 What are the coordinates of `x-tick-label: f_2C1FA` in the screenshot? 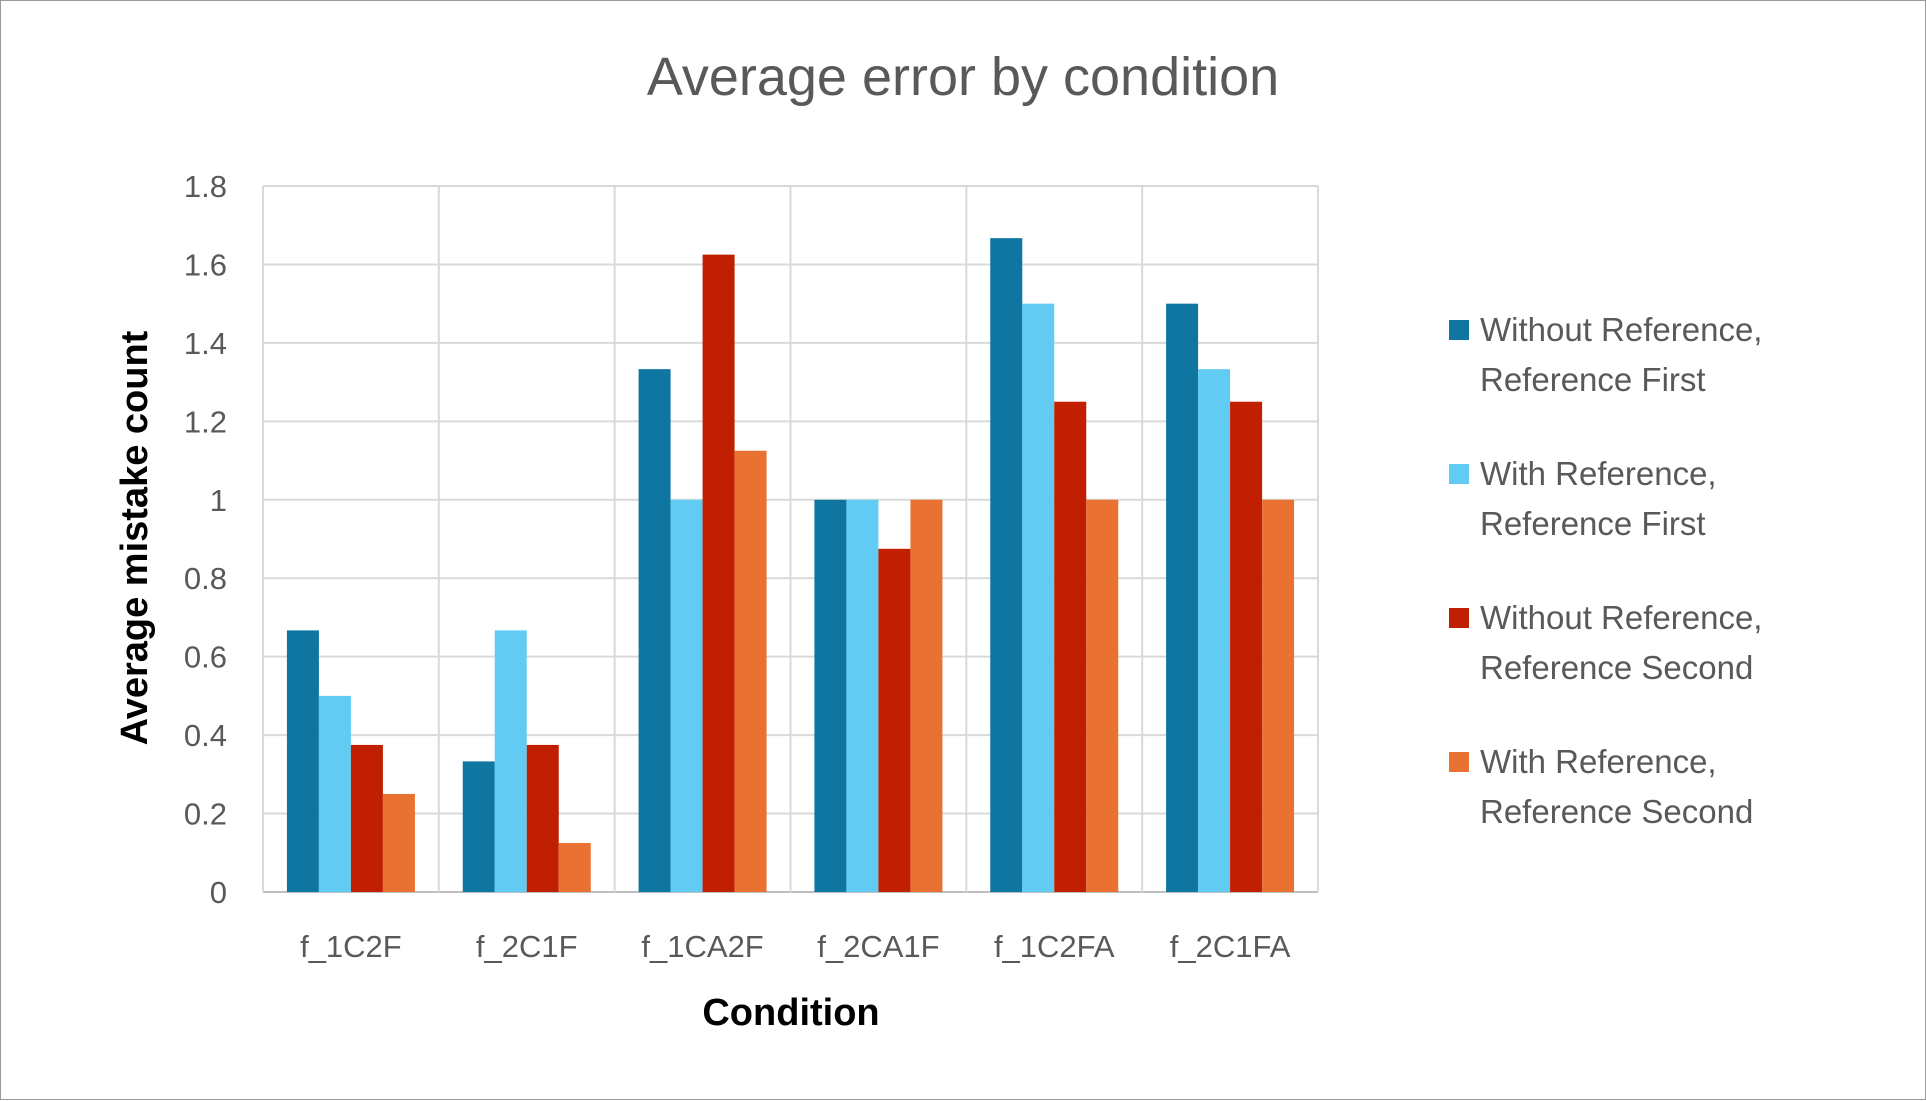 It's located at (1230, 946).